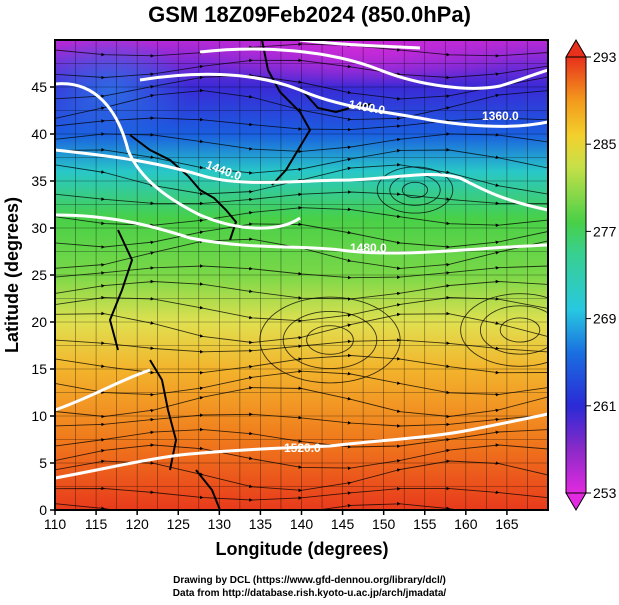 Image resolution: width=619 pixels, height=605 pixels. What do you see at coordinates (281, 521) in the screenshot?
I see `x-axis: 110 115 120 125 130 135 140 145 150 155 160 165` at bounding box center [281, 521].